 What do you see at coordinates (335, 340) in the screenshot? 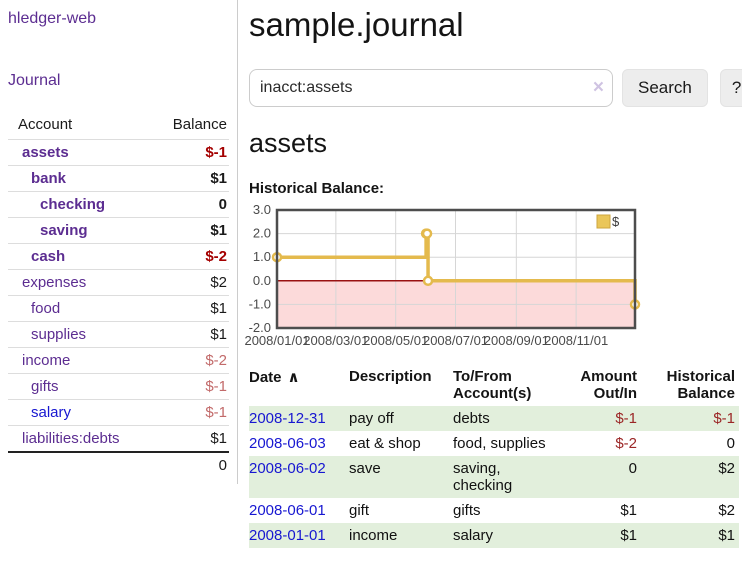
I see `svg-text: 2008/03/01` at bounding box center [335, 340].